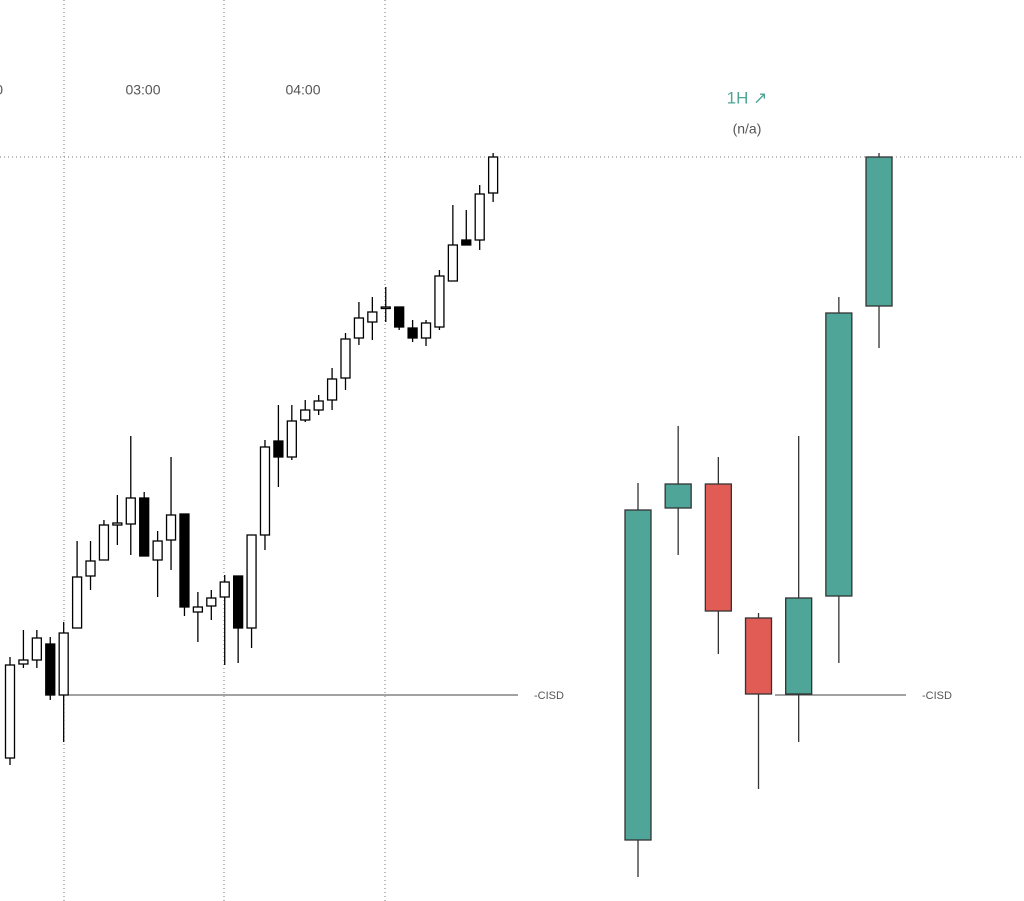 This screenshot has width=1024, height=901. What do you see at coordinates (142, 90) in the screenshot?
I see `time-label: 03:00` at bounding box center [142, 90].